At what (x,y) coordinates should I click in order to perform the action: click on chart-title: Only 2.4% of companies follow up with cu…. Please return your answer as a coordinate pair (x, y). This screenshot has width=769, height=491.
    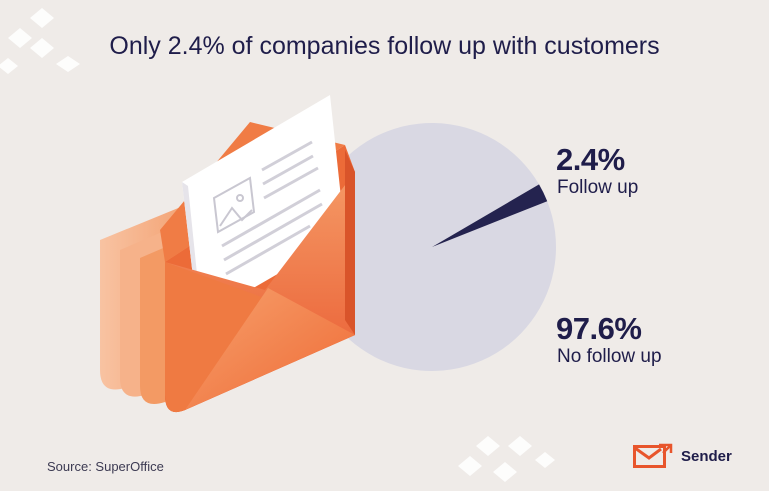
    Looking at the image, I should click on (384, 46).